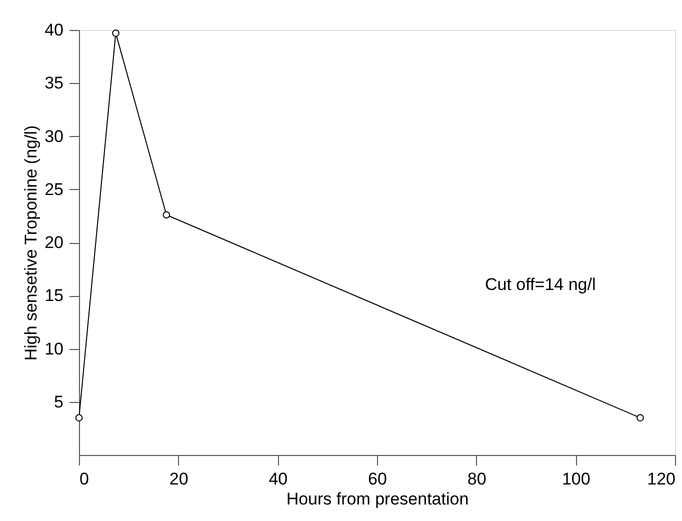 Image resolution: width=682 pixels, height=521 pixels. Describe the element at coordinates (54, 242) in the screenshot. I see `y-tick-label: 20` at that location.